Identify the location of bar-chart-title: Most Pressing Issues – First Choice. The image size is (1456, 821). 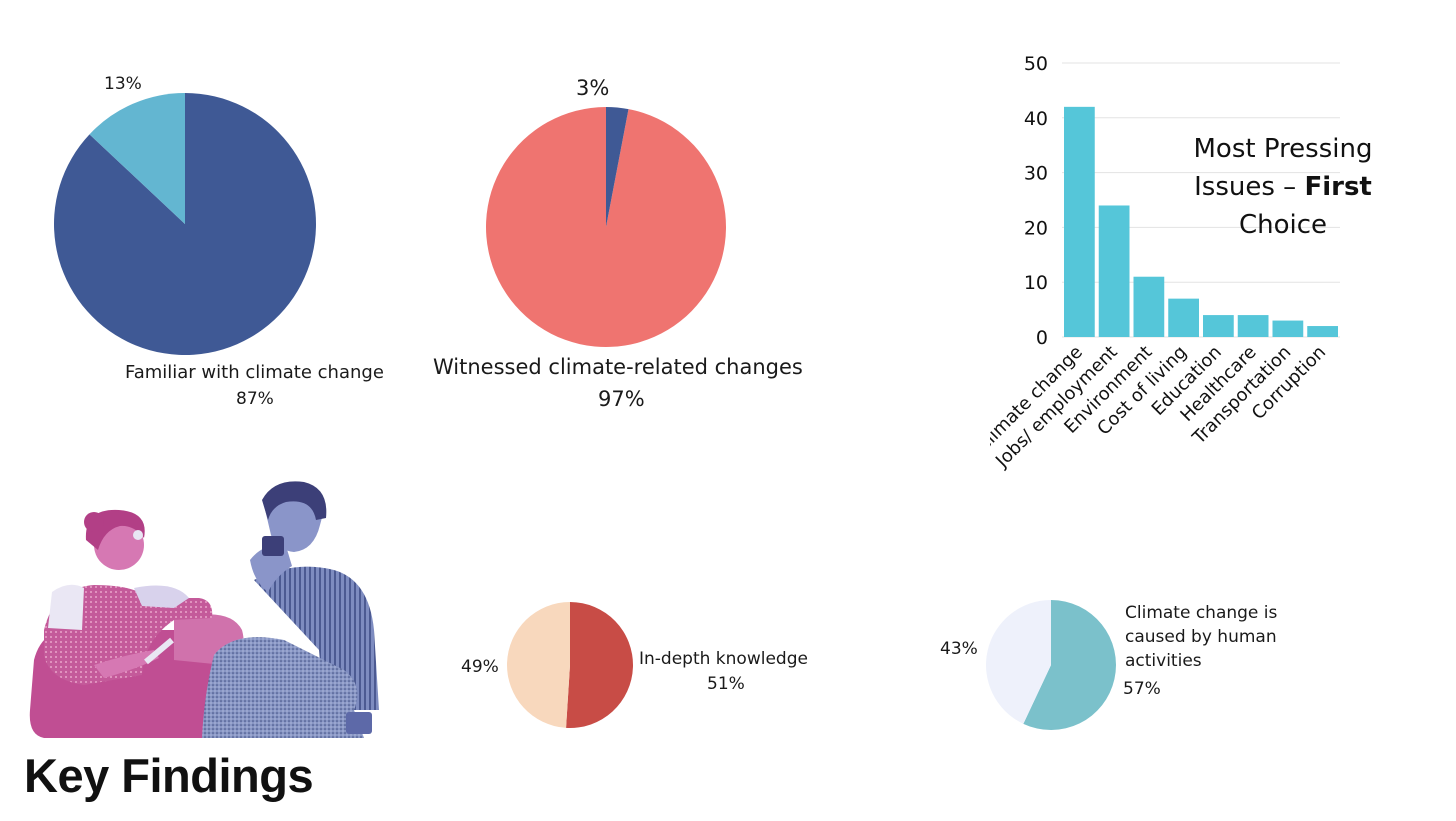
(1283, 187).